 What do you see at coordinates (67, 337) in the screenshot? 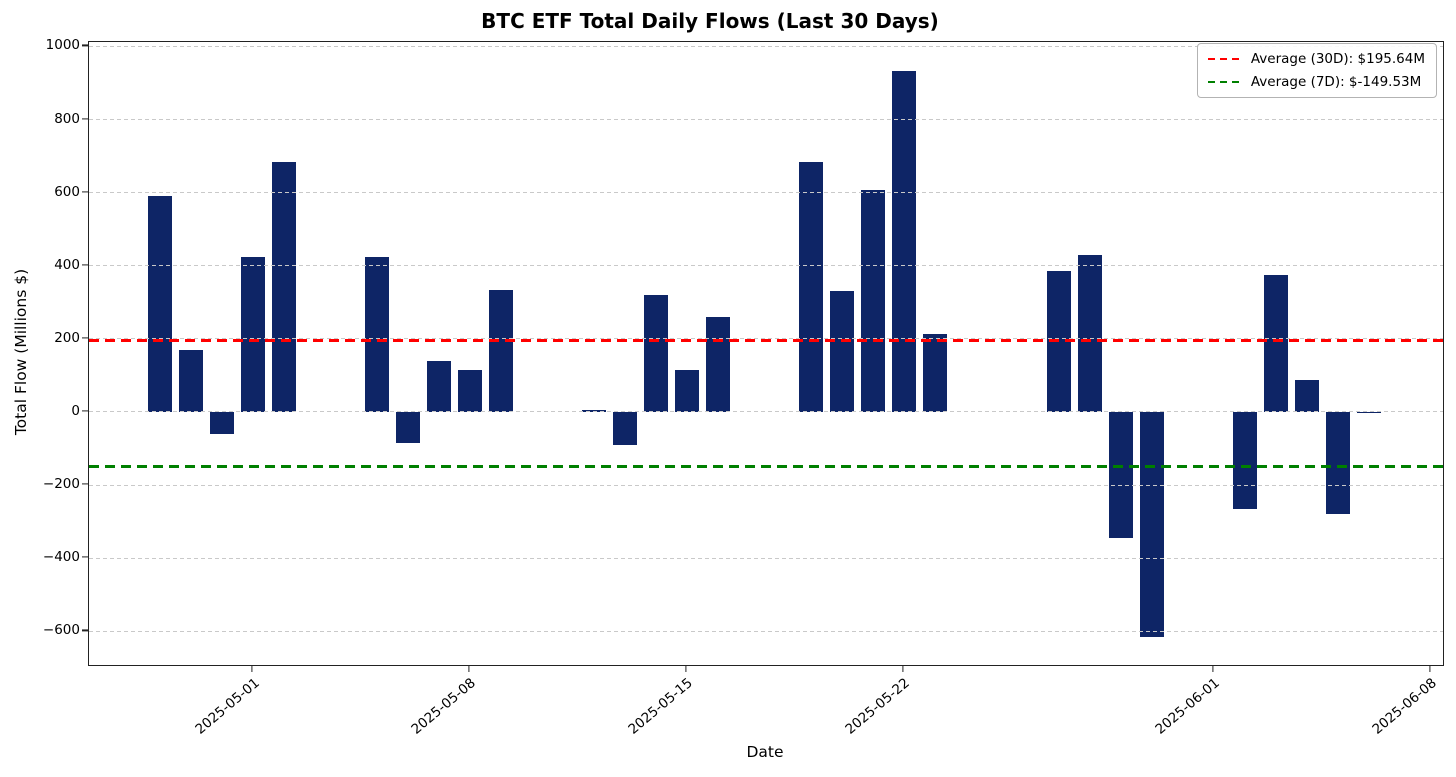
I see `y-tick-label: 200` at bounding box center [67, 337].